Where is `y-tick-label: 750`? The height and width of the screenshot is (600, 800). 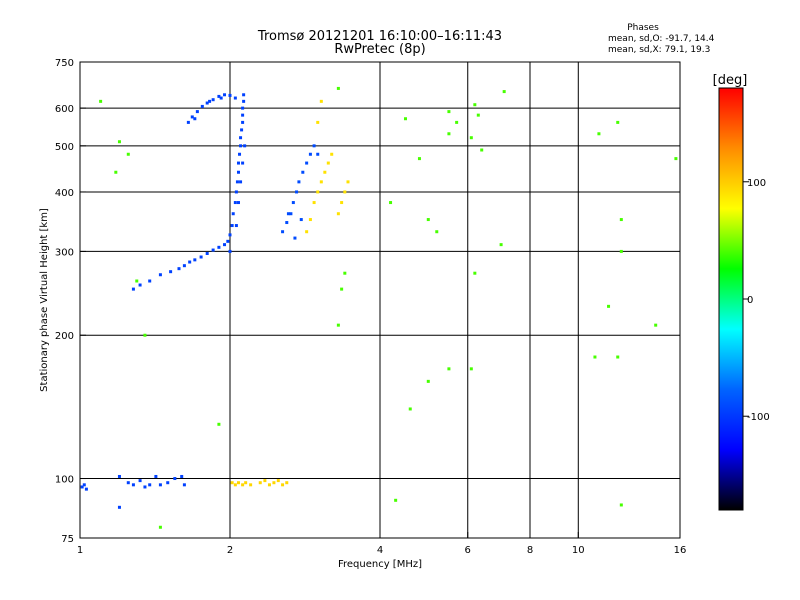 y-tick-label: 750 is located at coordinates (64, 63).